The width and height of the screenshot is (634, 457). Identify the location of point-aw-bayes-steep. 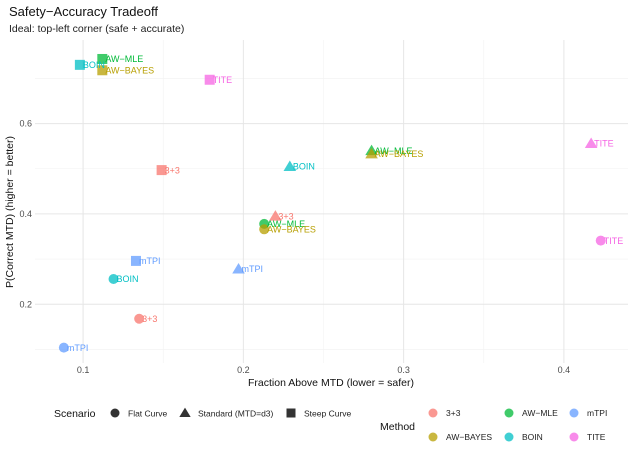
(102, 70).